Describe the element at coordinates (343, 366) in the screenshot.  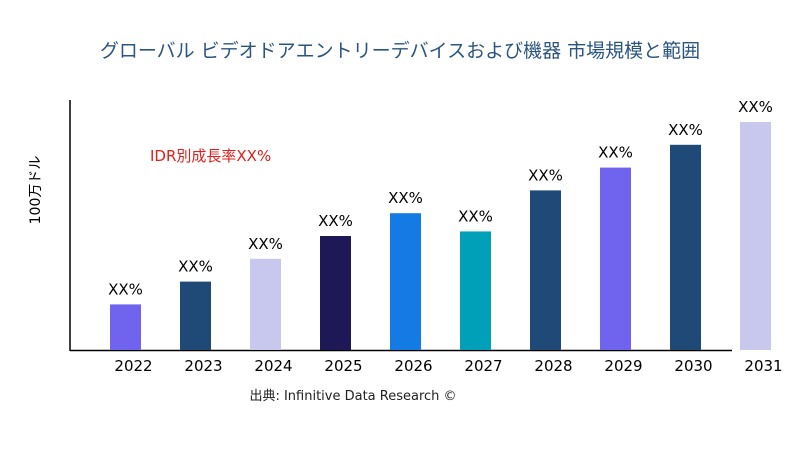
I see `x-tick-label: 2025` at that location.